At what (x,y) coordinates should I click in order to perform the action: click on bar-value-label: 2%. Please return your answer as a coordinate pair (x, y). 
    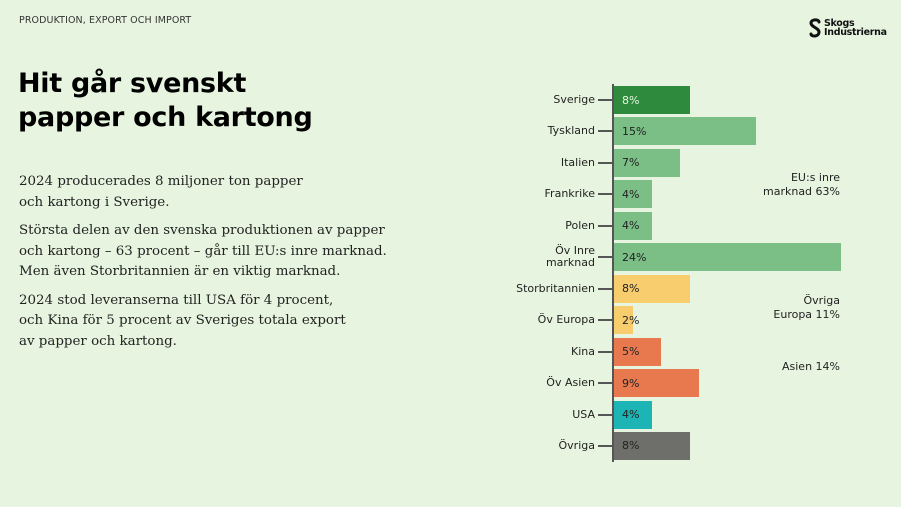
    Looking at the image, I should click on (631, 320).